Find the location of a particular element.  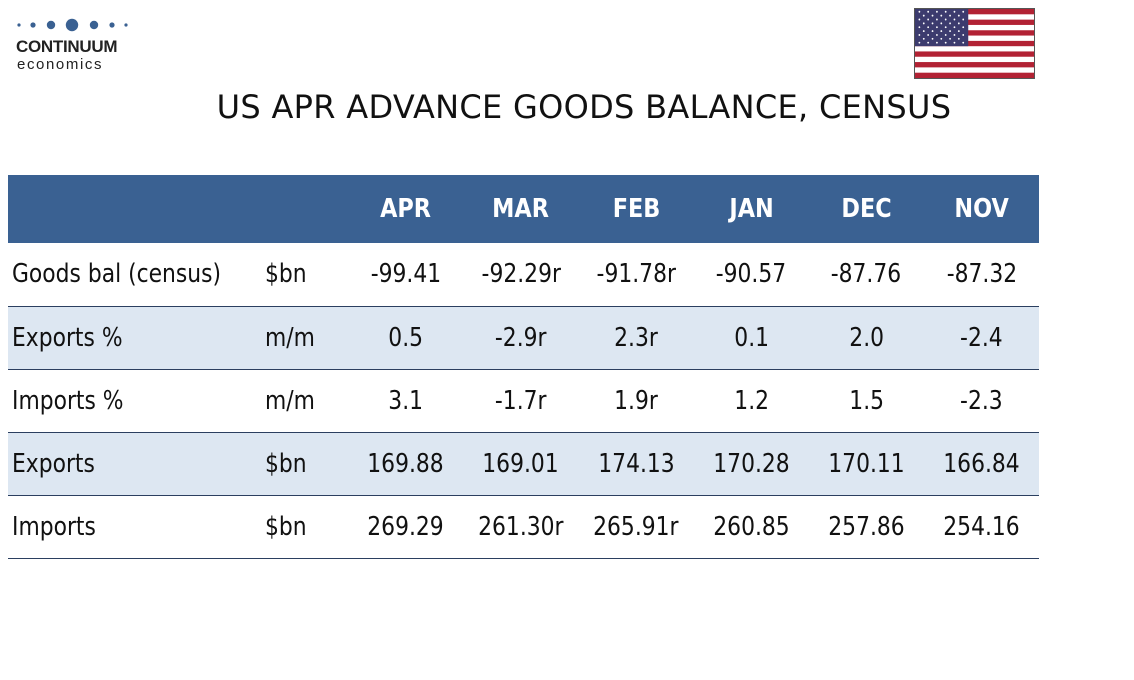

cell-value: 3.1 is located at coordinates (406, 400).